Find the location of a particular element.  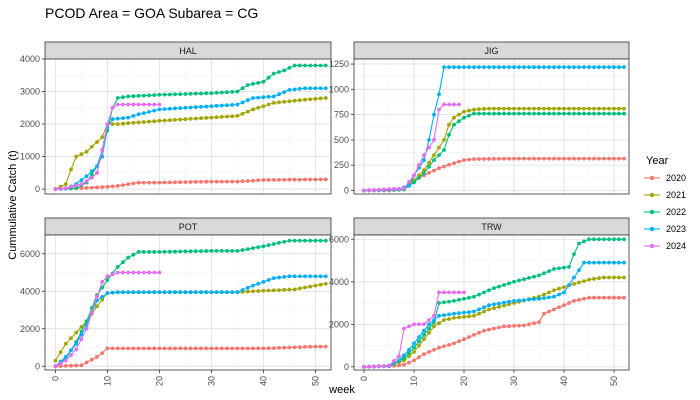

chart-title: PCOD Area = GOA Subarea = CG is located at coordinates (151, 13).